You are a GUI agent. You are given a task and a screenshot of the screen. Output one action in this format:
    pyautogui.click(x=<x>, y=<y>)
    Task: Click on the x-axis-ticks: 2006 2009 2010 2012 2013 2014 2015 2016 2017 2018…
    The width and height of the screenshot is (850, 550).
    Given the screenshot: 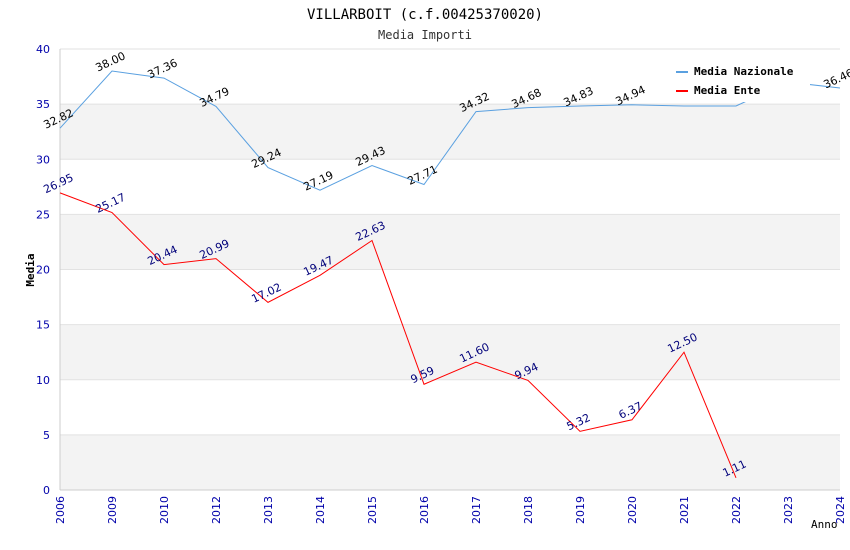 What is the action you would take?
    pyautogui.click(x=450, y=510)
    